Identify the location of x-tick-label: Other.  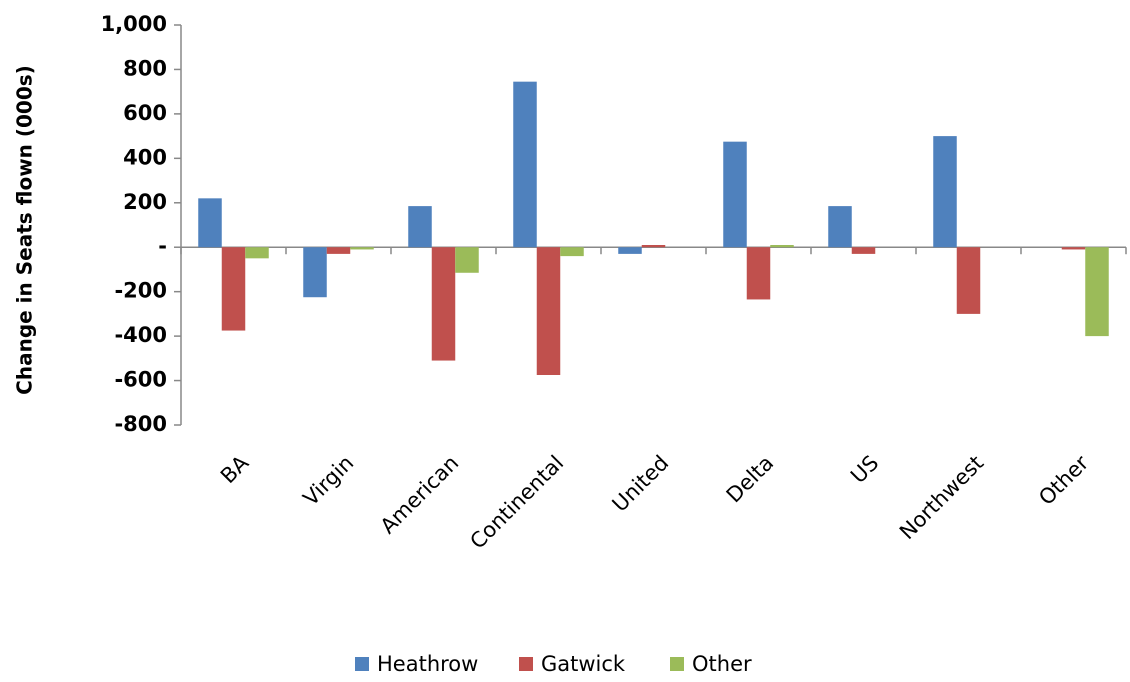
(1063, 480).